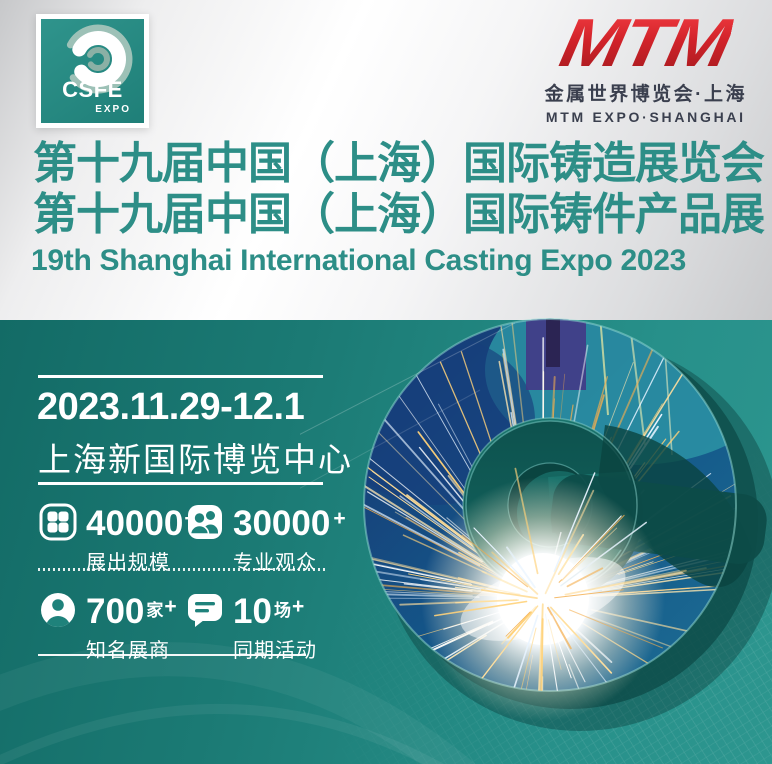  What do you see at coordinates (182, 569) in the screenshot?
I see `dotted-divider` at bounding box center [182, 569].